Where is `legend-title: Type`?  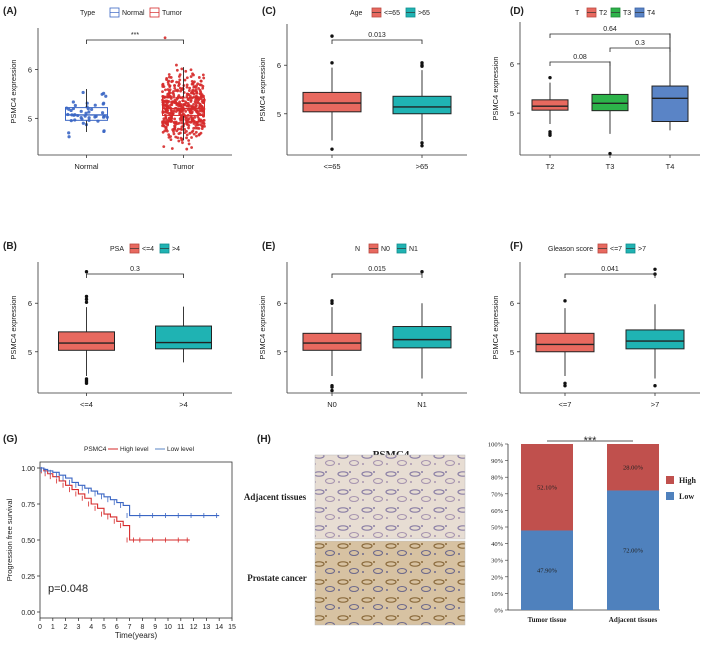
legend-title: Type is located at coordinates (87, 13).